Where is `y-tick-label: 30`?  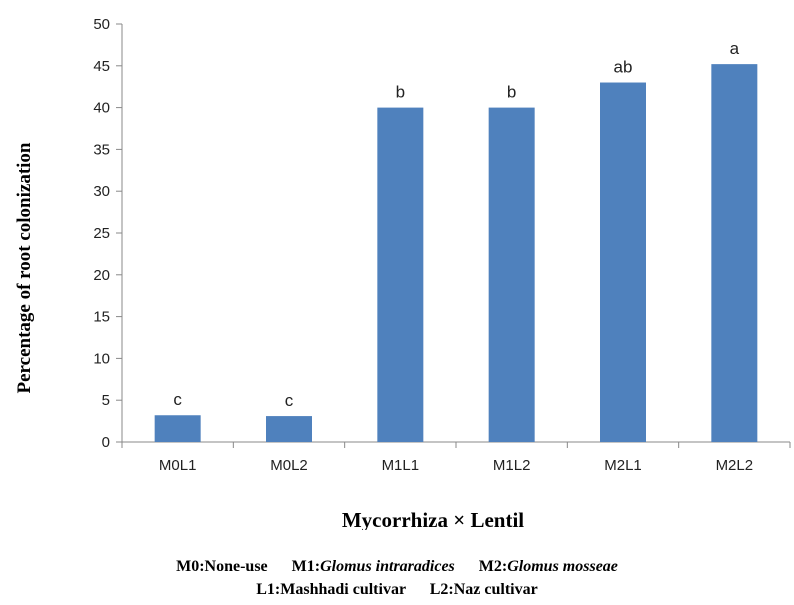
y-tick-label: 30 is located at coordinates (101, 191).